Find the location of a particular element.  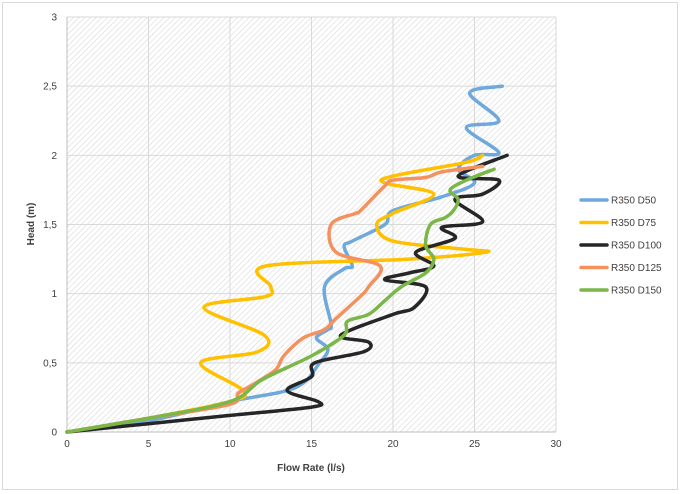

y-tick-label: 2,5 is located at coordinates (50, 87).